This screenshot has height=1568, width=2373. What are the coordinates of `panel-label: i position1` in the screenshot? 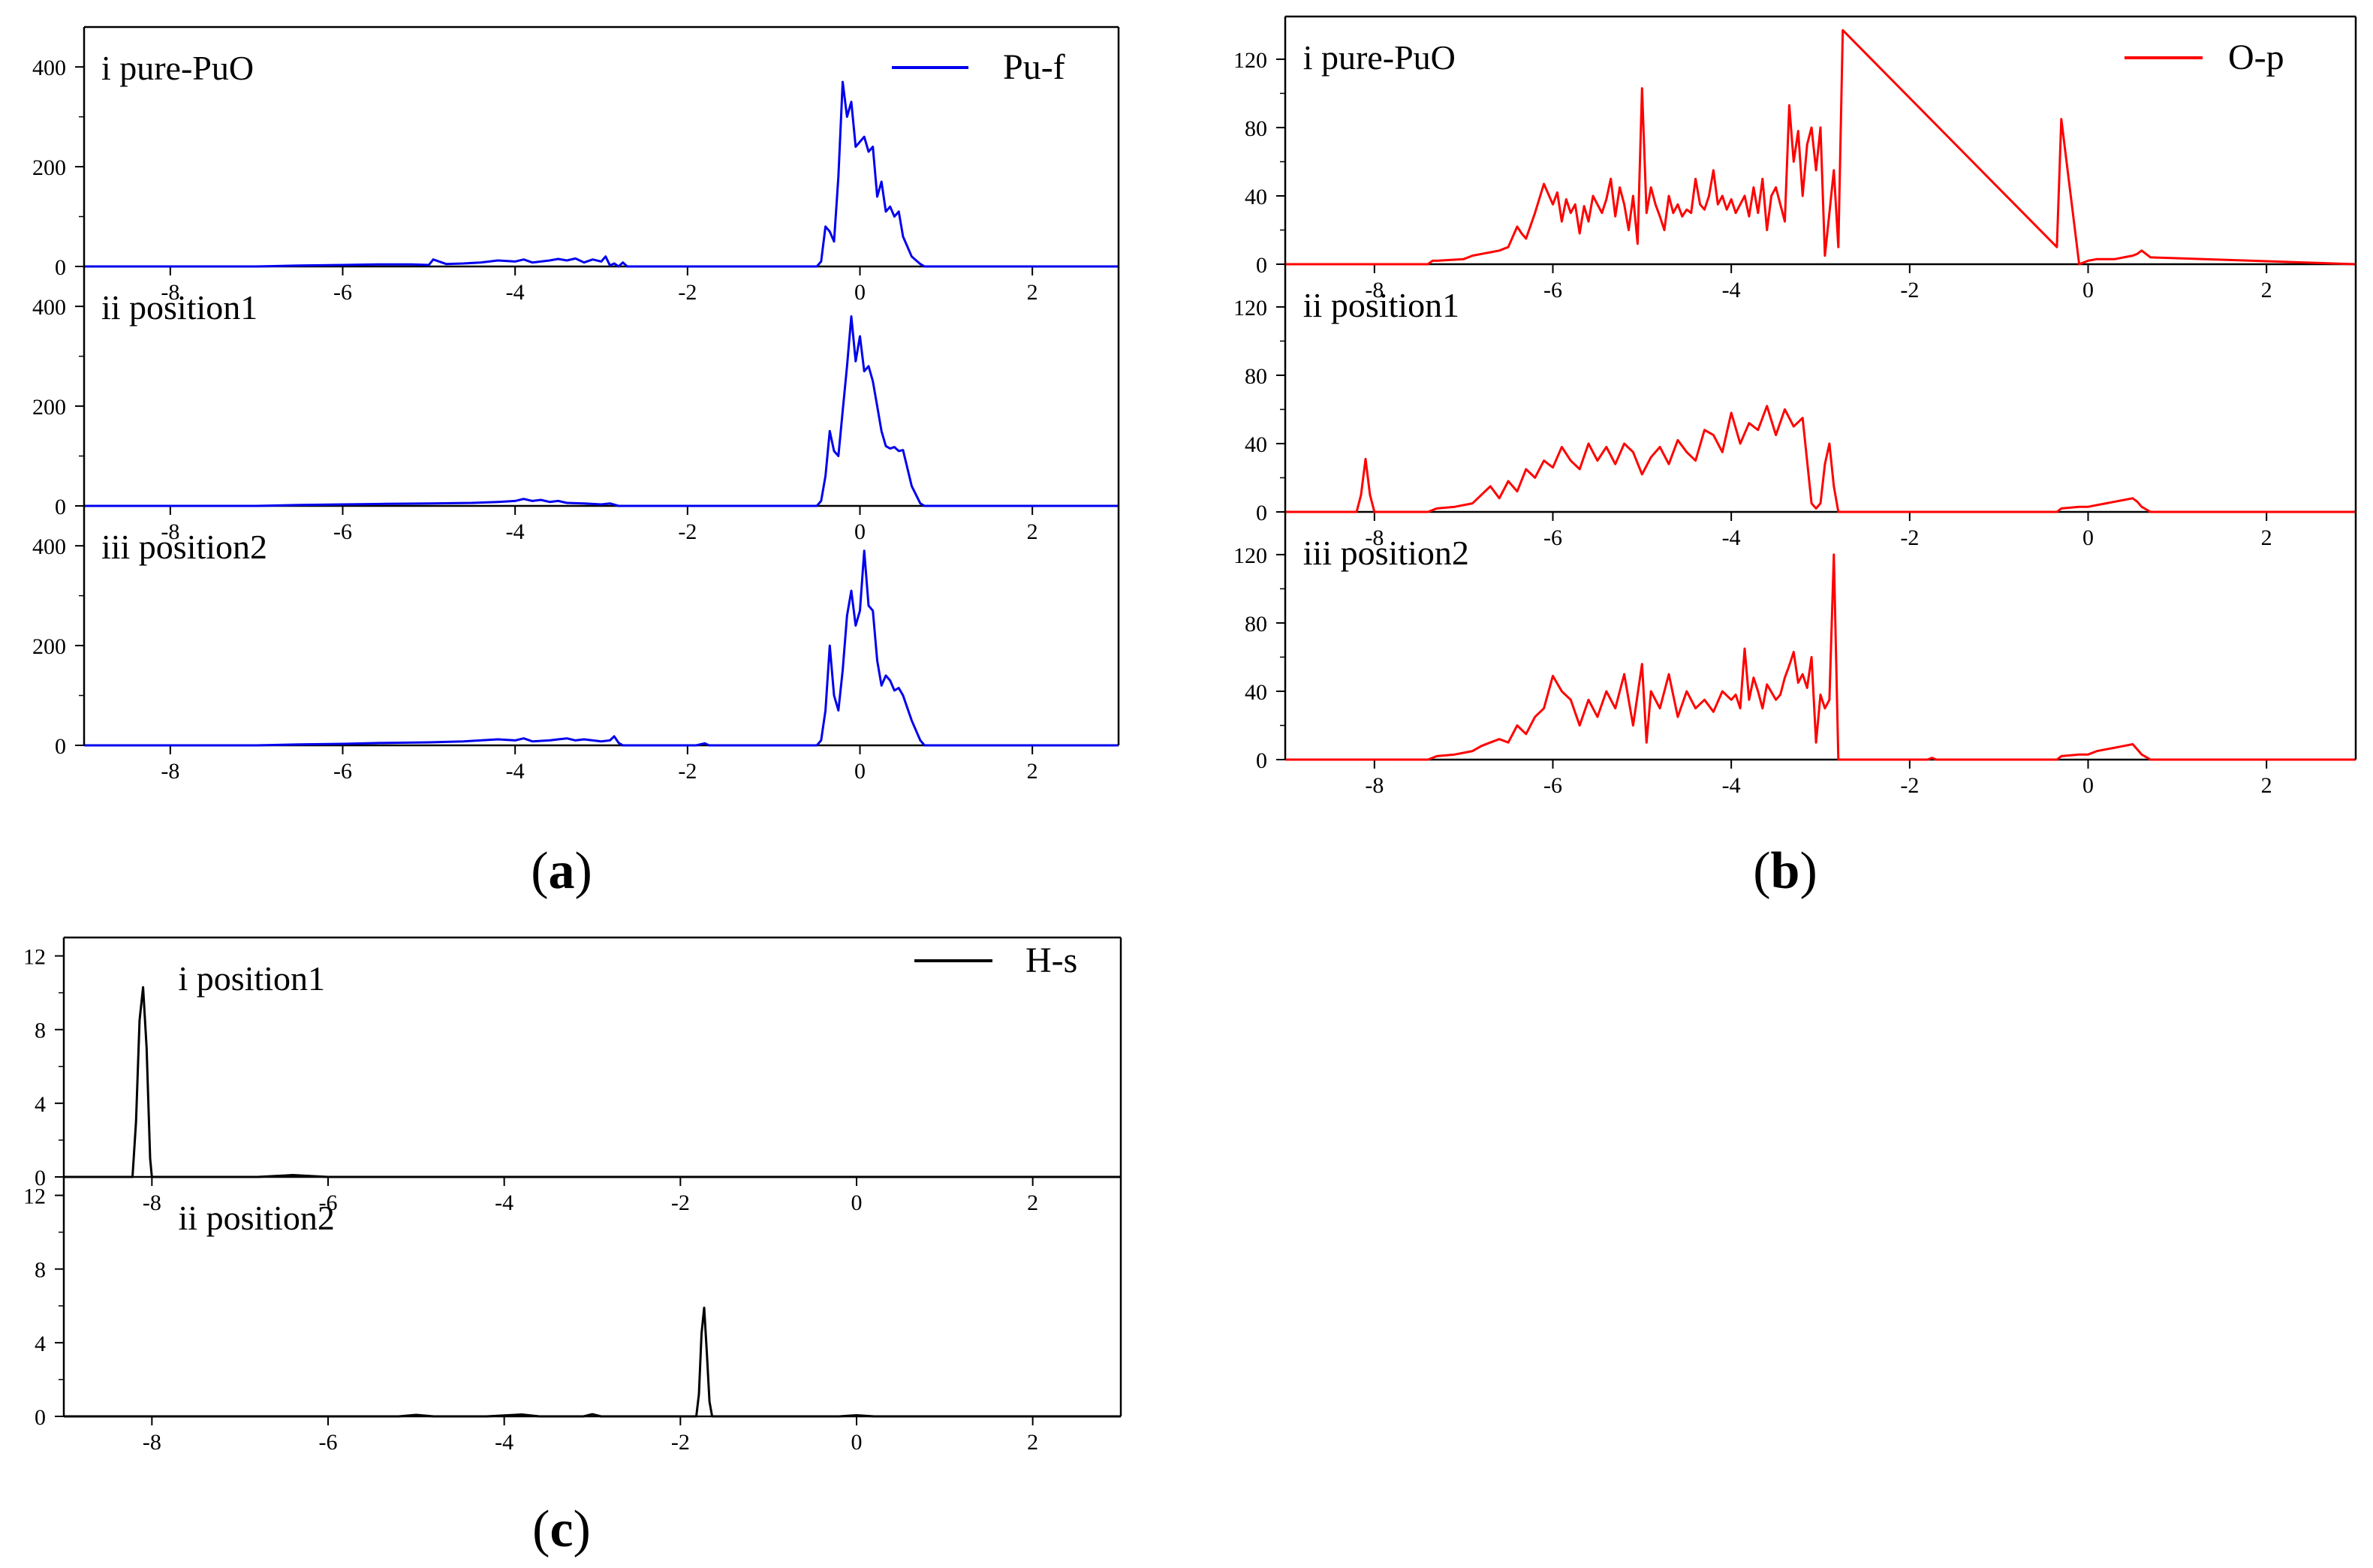 It's located at (252, 978).